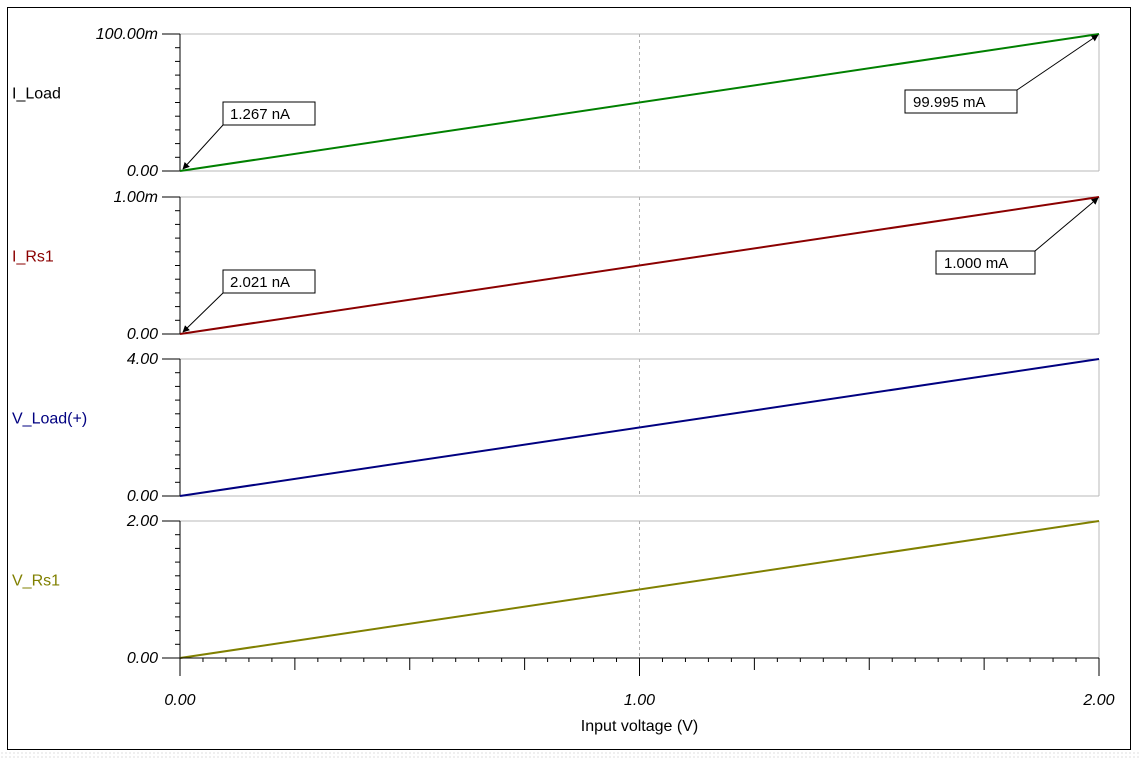 This screenshot has height=758, width=1139. What do you see at coordinates (142, 658) in the screenshot?
I see `y-tick-label-v-rs1-0: 0.00` at bounding box center [142, 658].